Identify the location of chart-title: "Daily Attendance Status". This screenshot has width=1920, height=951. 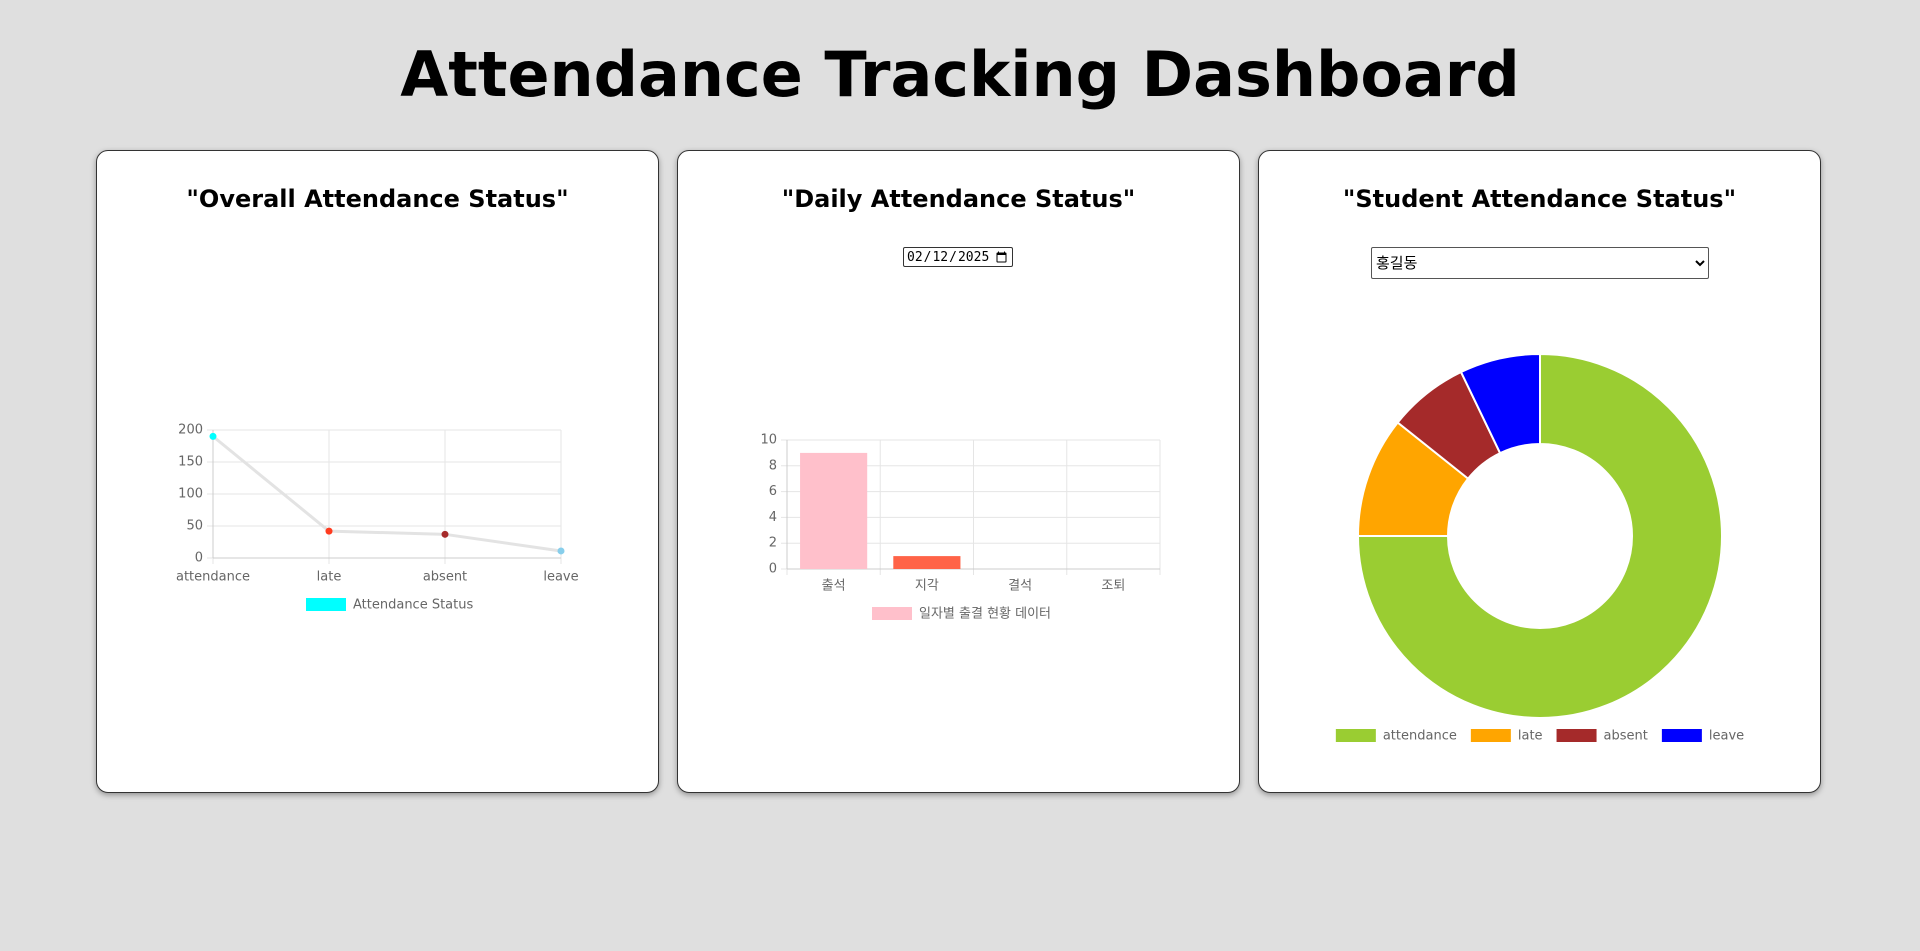
(958, 199).